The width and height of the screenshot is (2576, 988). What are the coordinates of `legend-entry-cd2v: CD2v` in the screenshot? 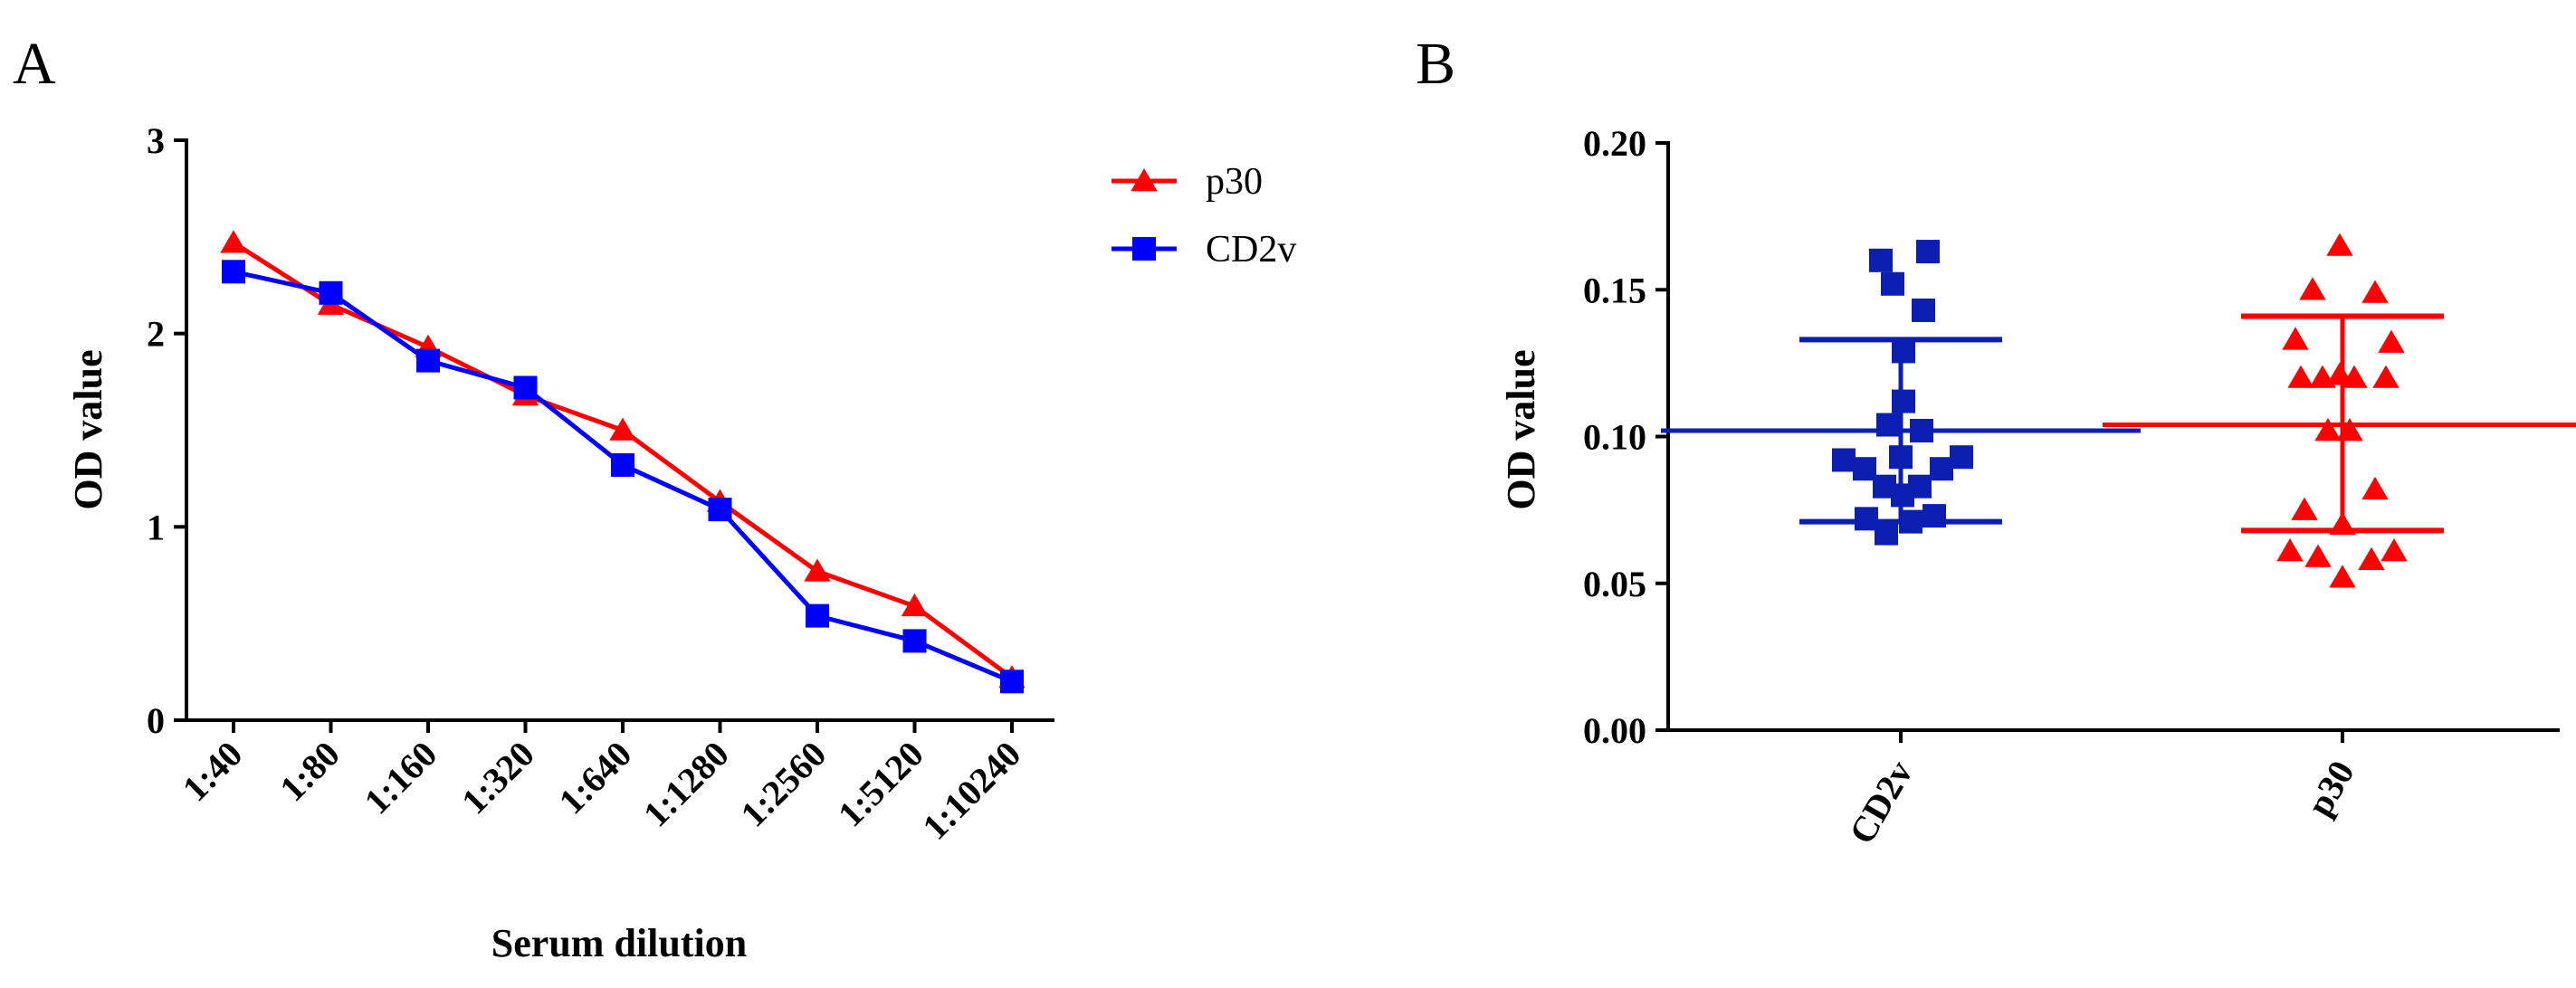 It's located at (1203, 250).